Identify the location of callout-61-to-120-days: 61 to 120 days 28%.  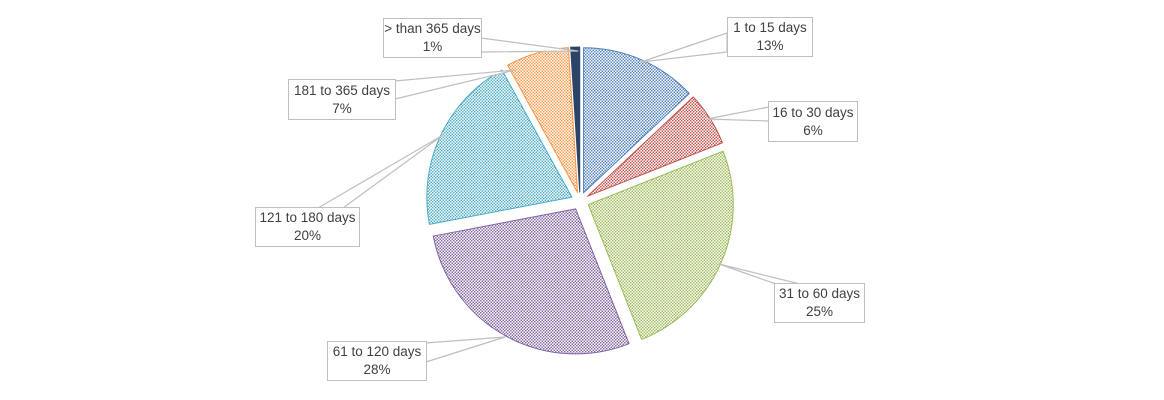
(377, 361).